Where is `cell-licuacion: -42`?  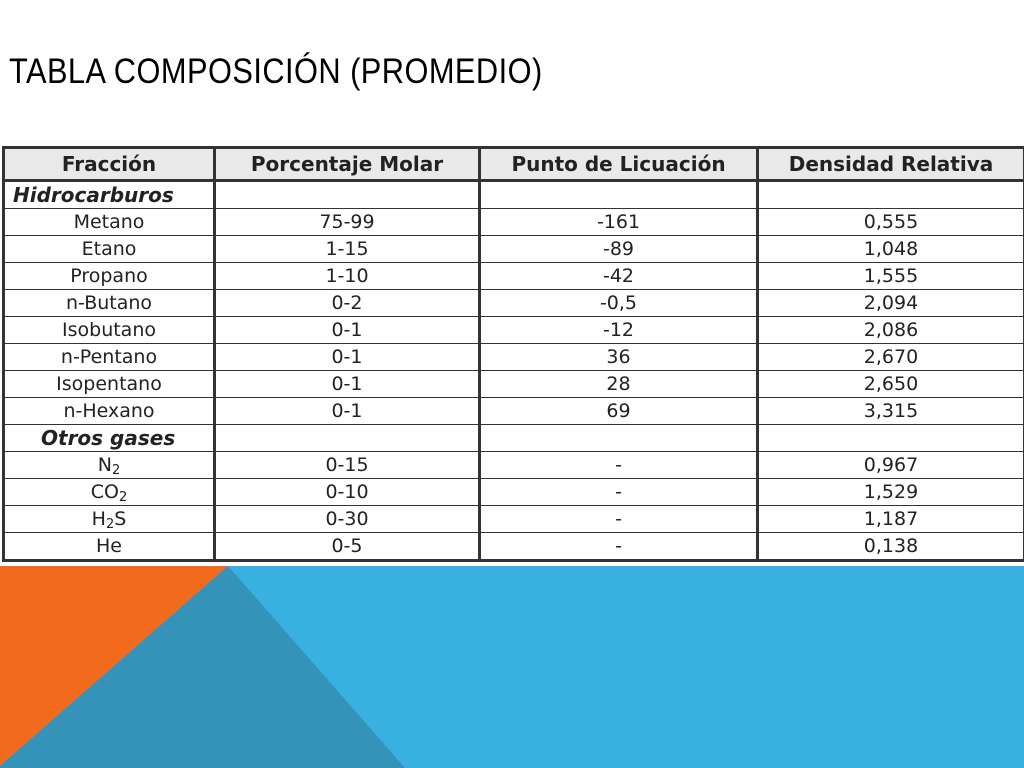
cell-licuacion: -42 is located at coordinates (618, 276).